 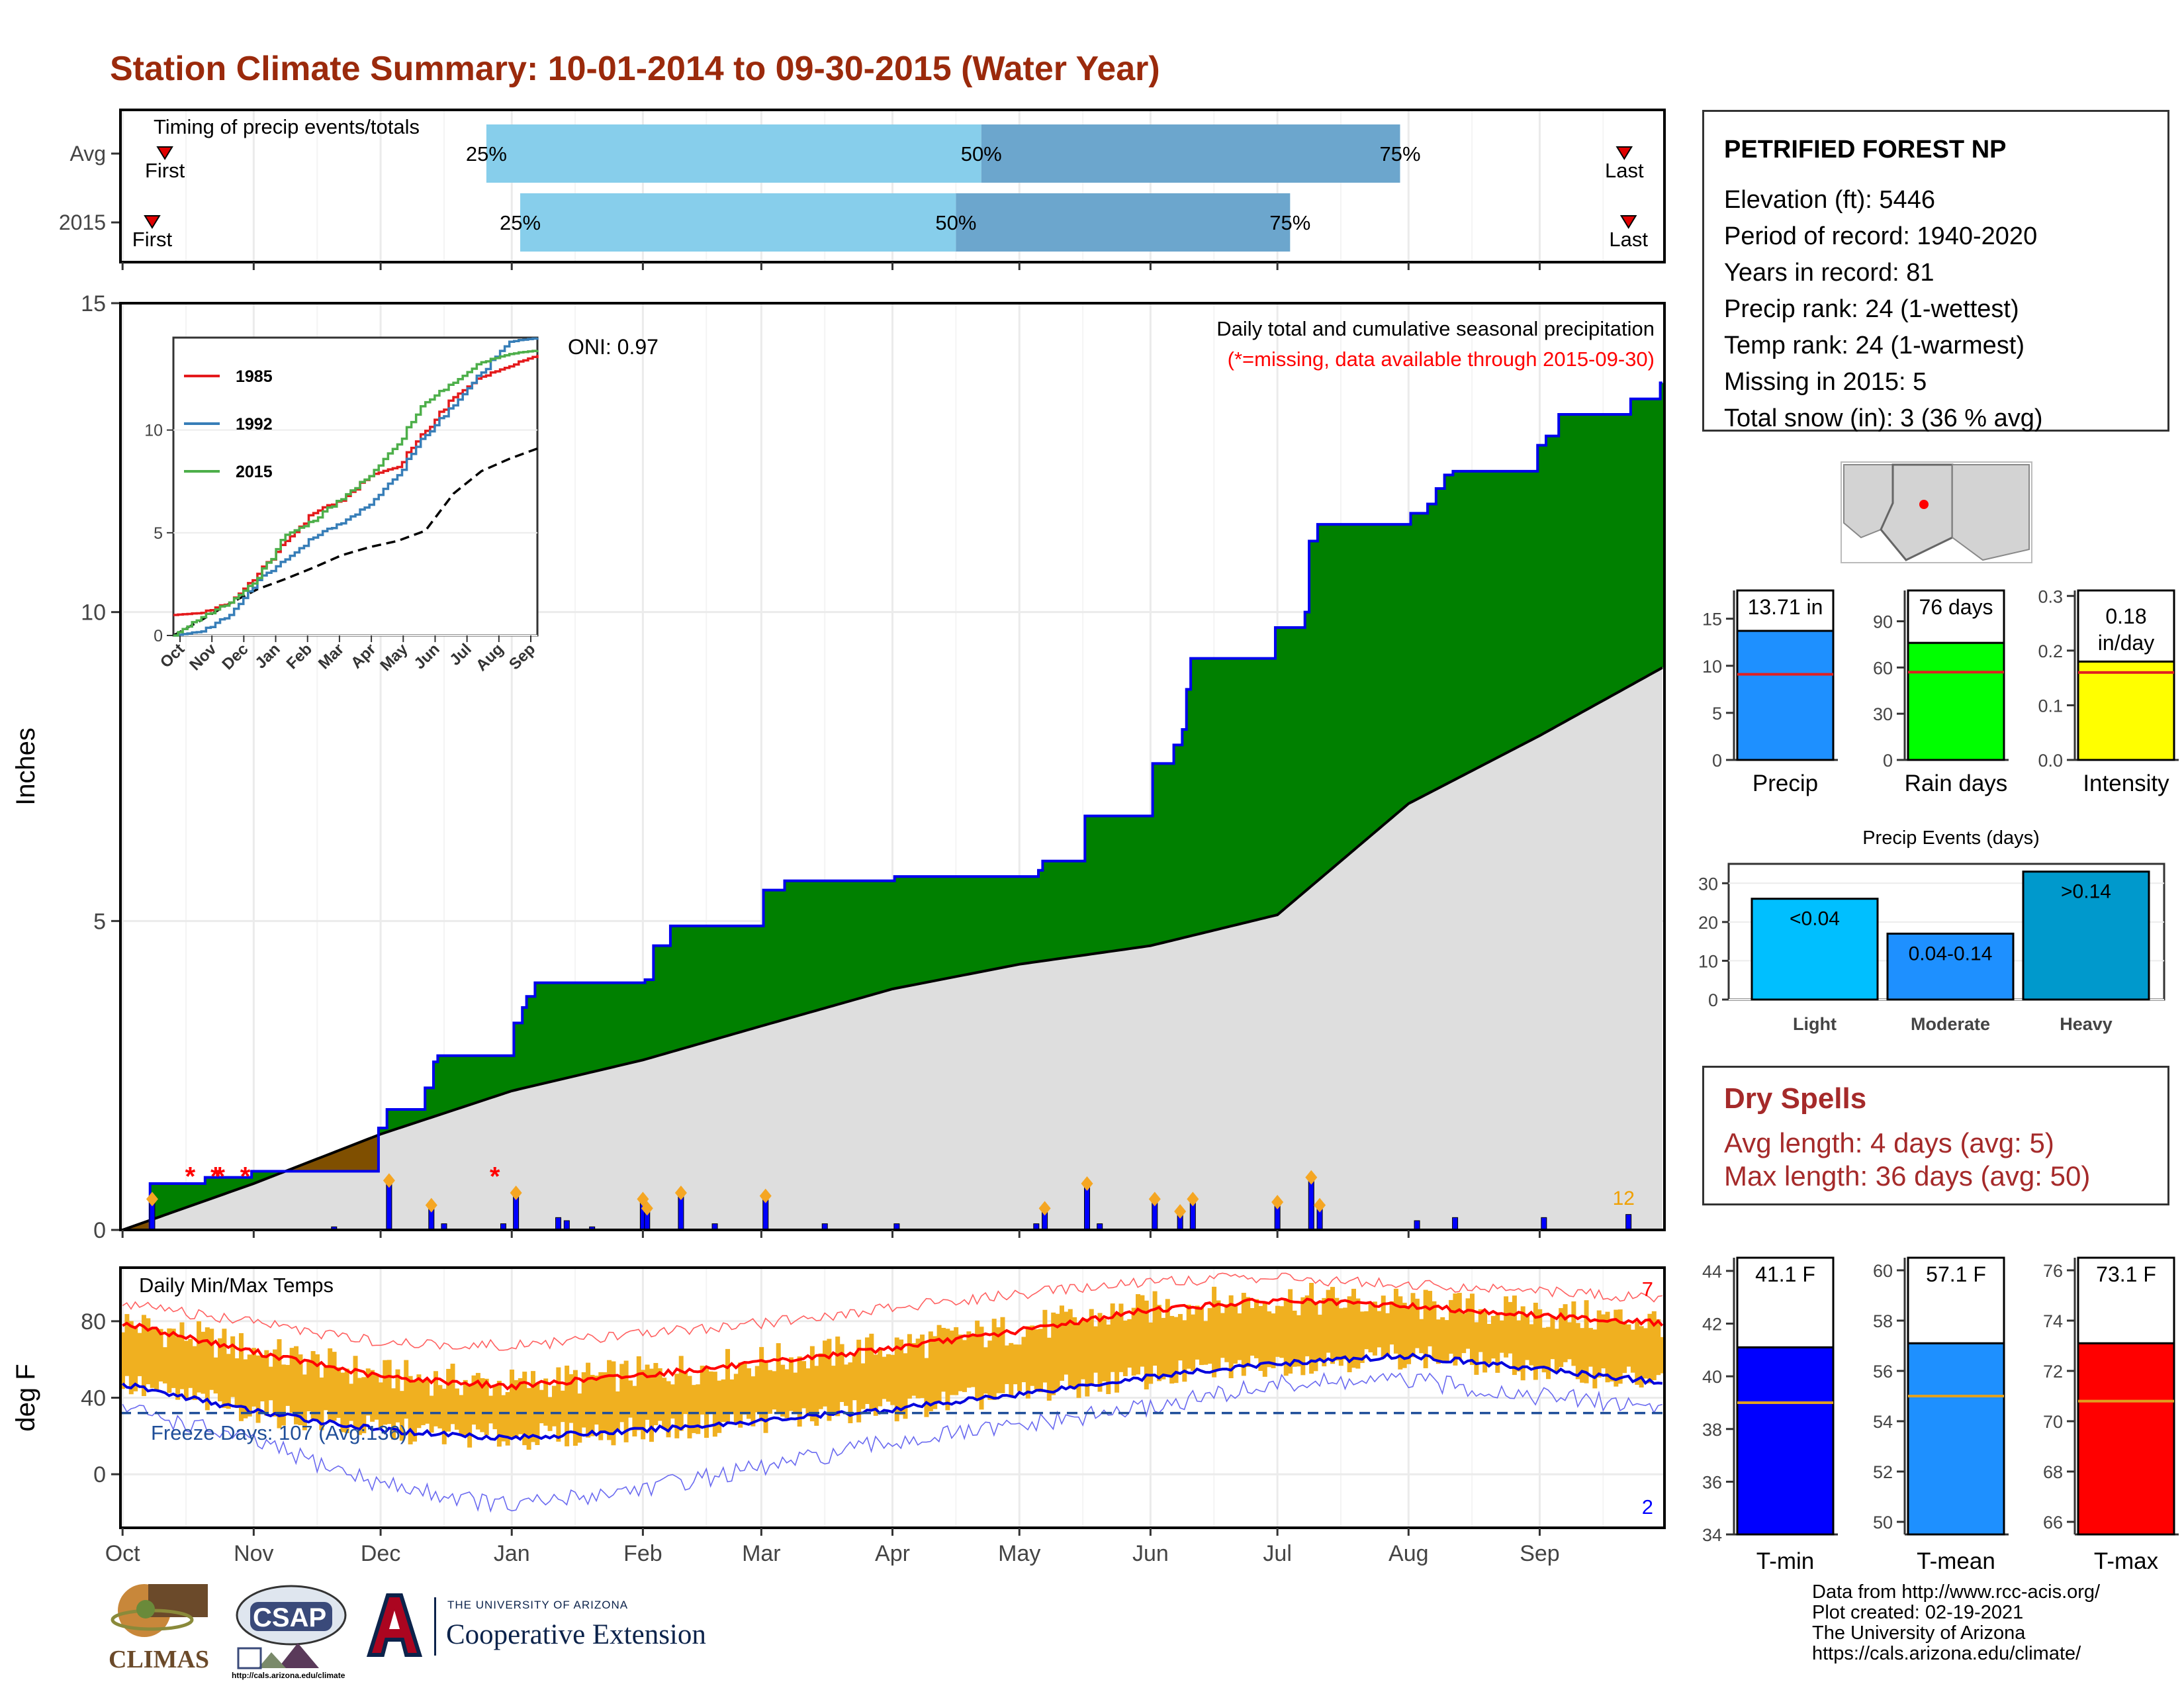 I want to click on timing-label-50: 50%, so click(x=981, y=153).